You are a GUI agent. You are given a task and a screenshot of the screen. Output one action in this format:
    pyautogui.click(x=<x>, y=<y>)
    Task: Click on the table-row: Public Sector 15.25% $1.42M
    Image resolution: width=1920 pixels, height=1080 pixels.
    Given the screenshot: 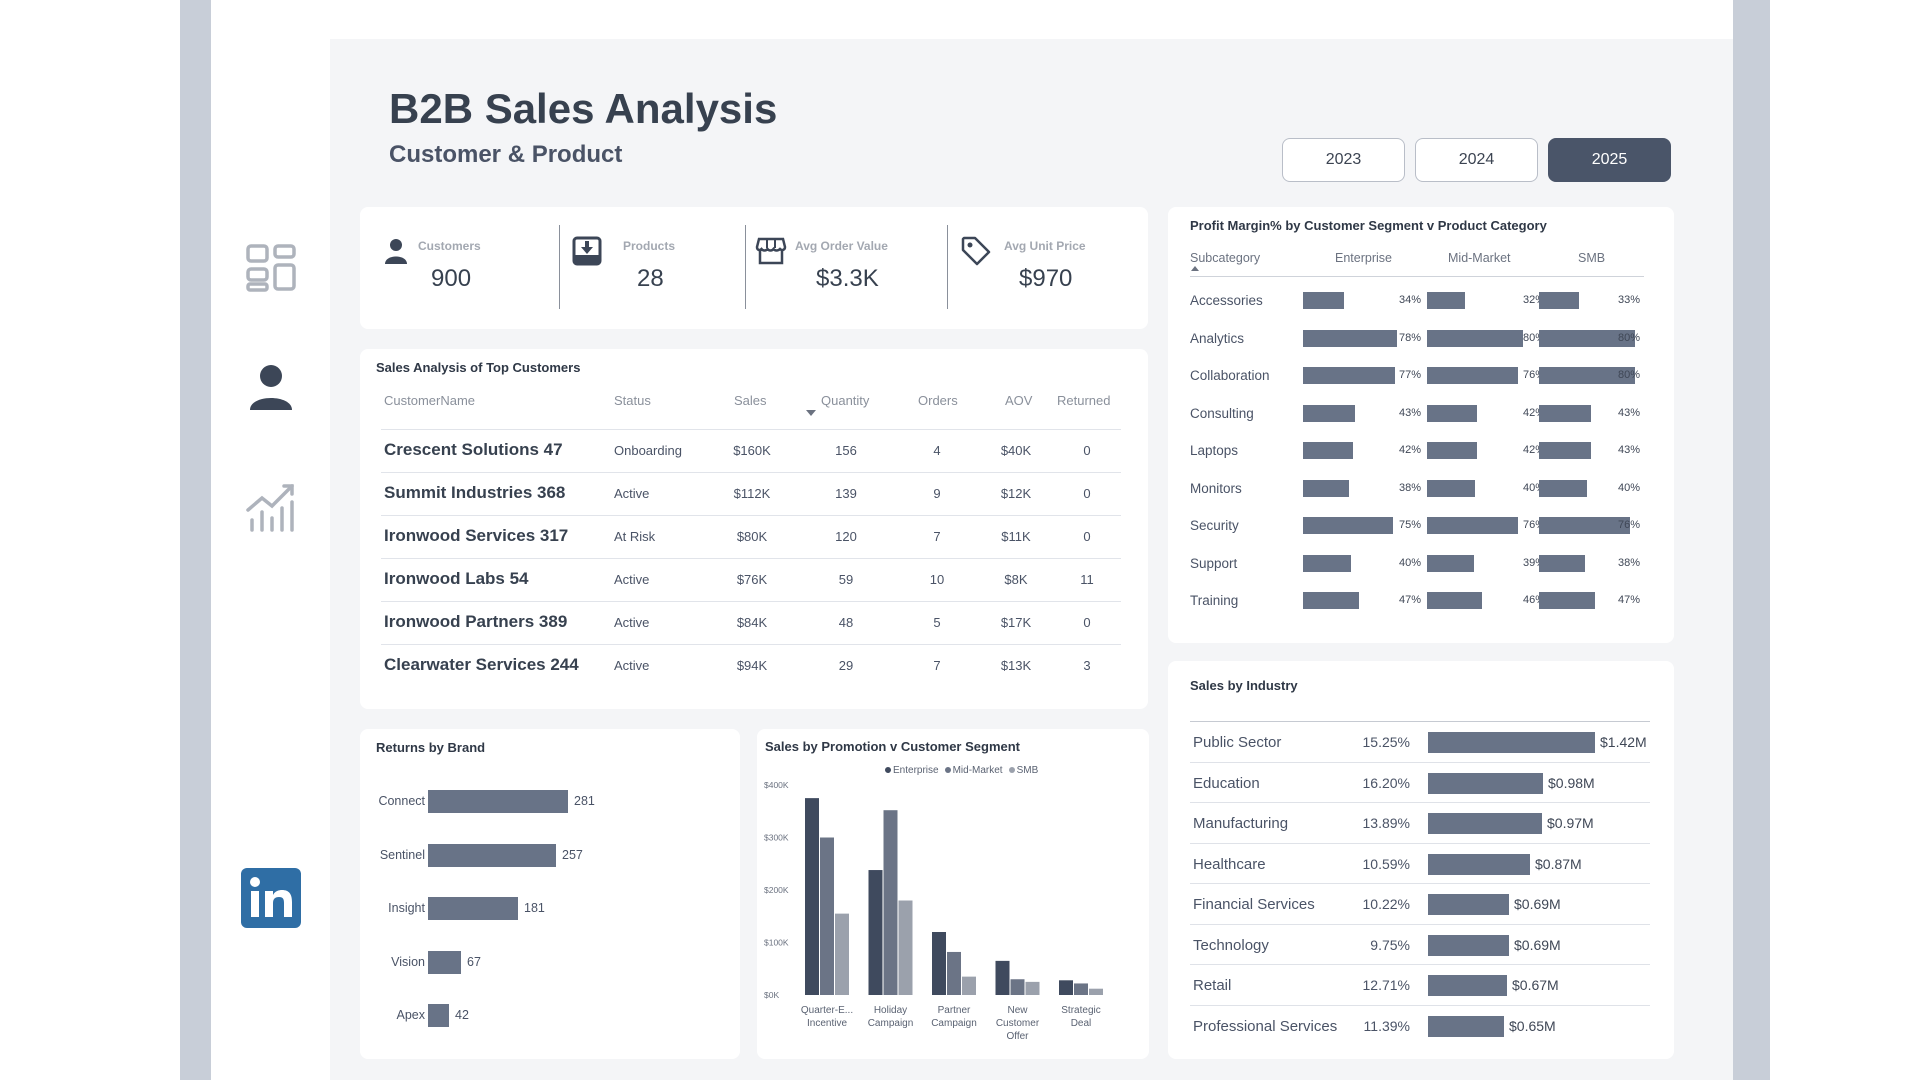 What is the action you would take?
    pyautogui.click(x=1420, y=741)
    